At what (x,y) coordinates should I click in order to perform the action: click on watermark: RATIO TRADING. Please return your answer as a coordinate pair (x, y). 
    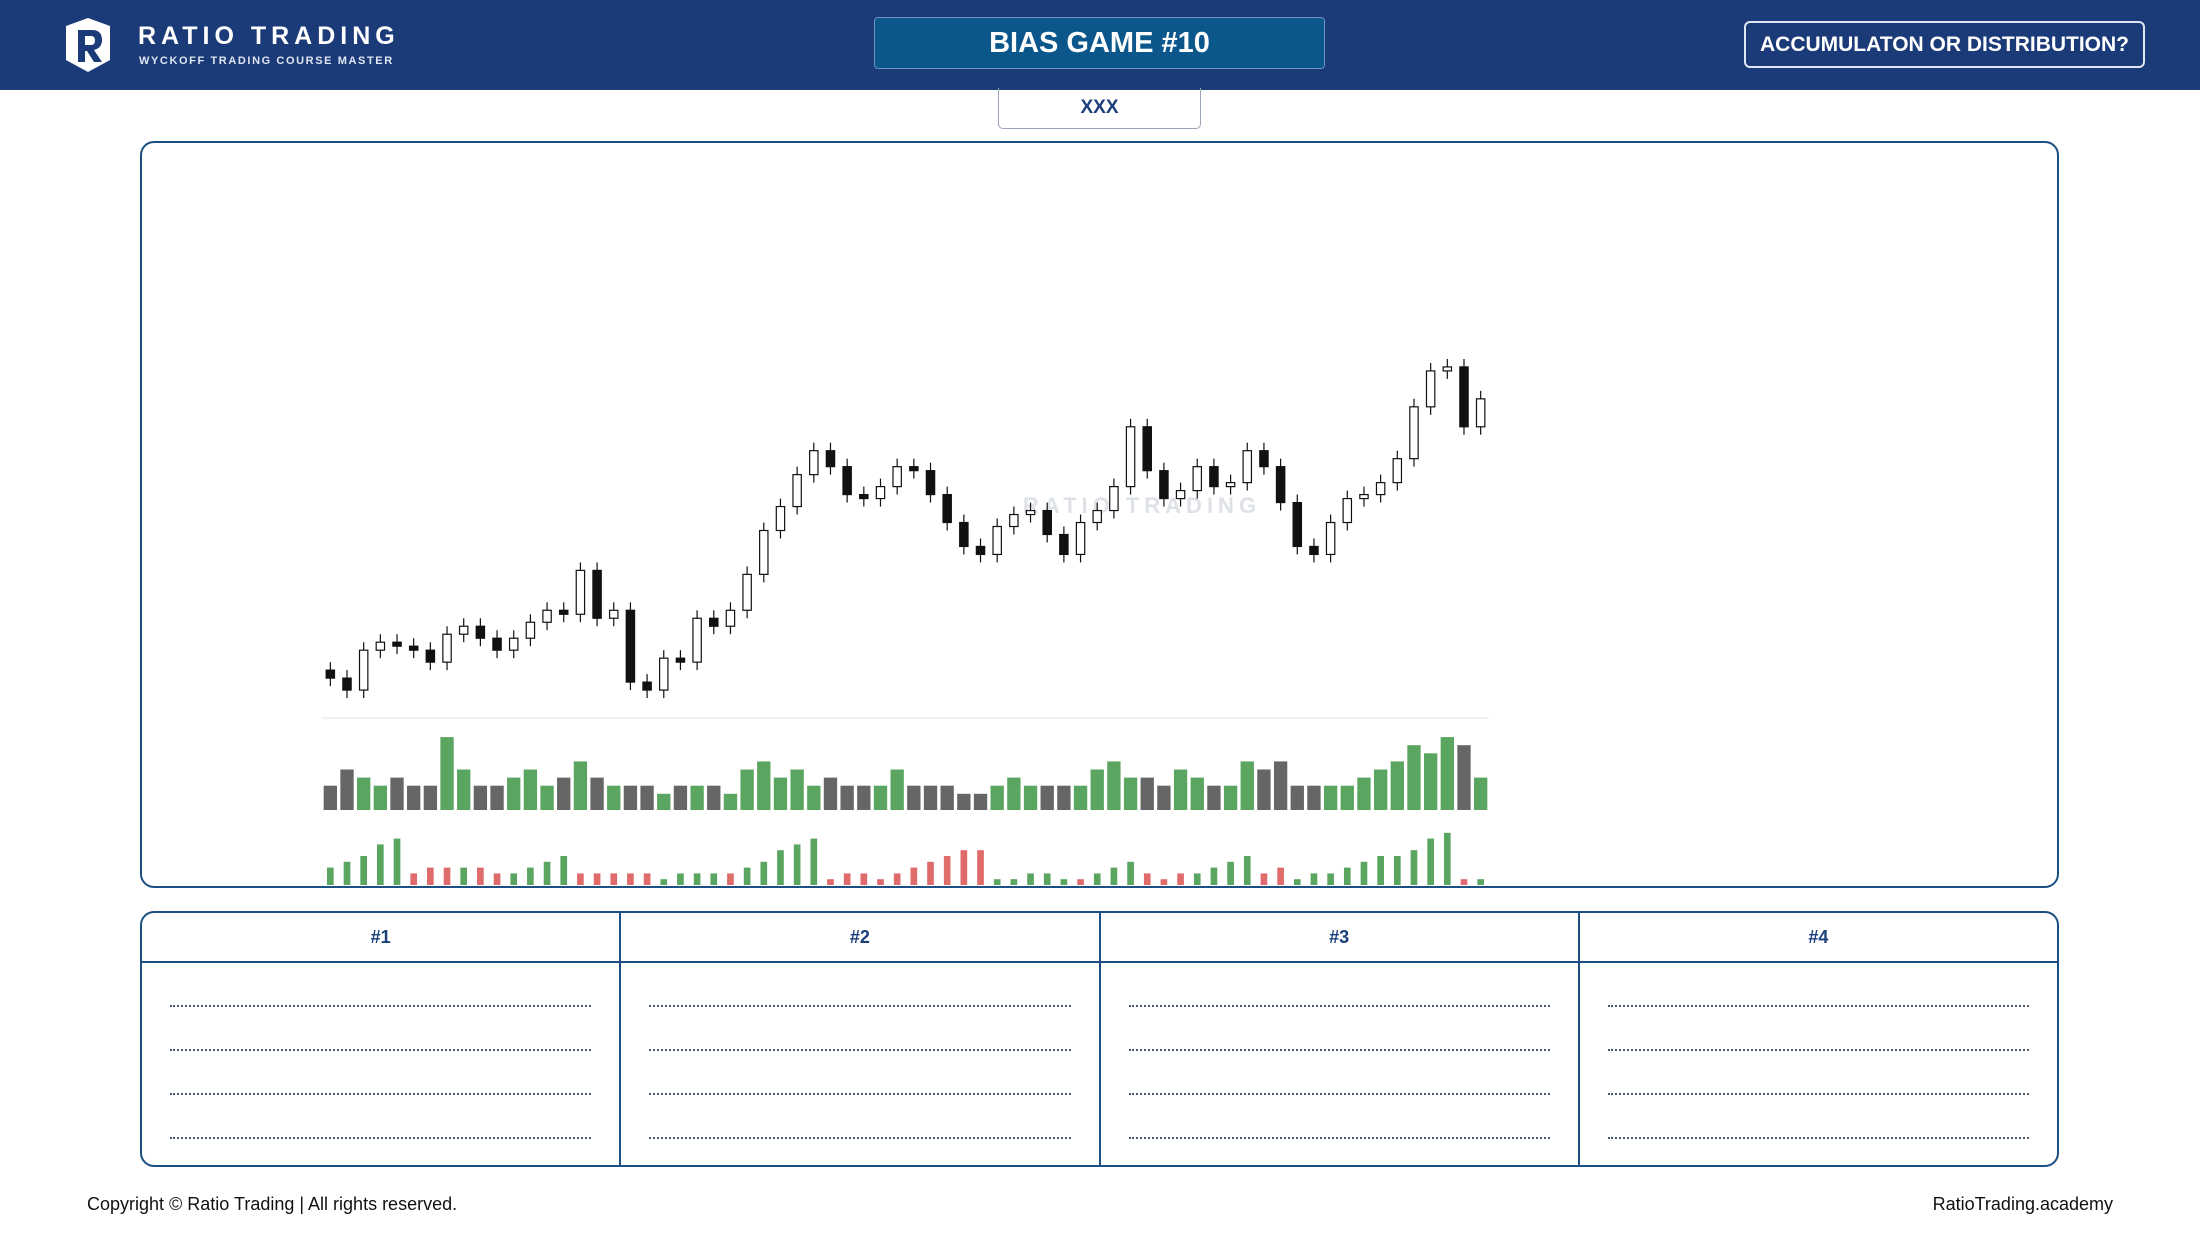
    Looking at the image, I should click on (1142, 505).